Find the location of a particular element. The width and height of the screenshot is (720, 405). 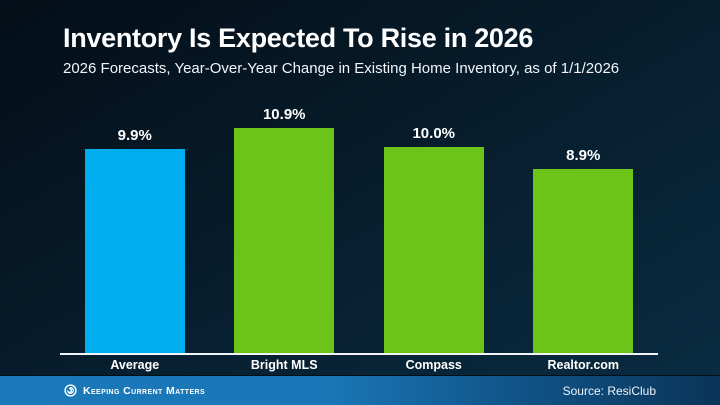

bar-value-label: 9.9% is located at coordinates (134, 135).